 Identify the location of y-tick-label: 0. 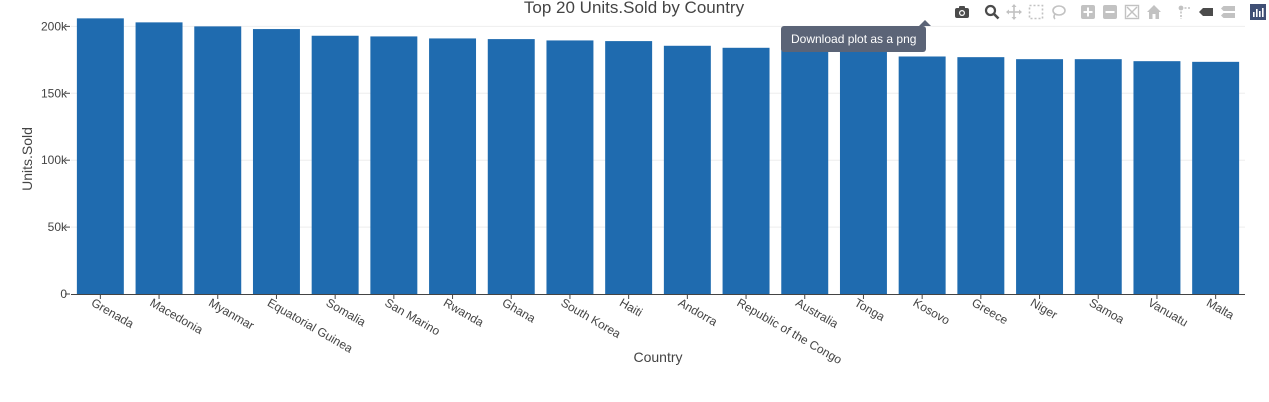
(63, 294).